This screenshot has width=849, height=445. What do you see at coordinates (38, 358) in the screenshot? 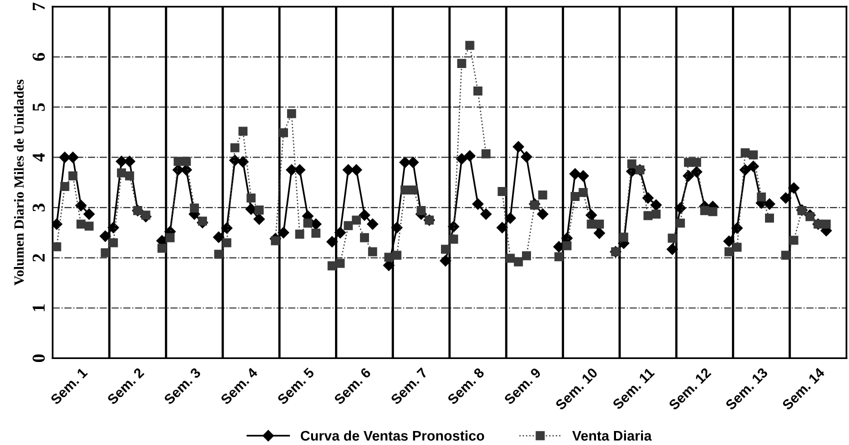
I see `y-tick-label: 0` at bounding box center [38, 358].